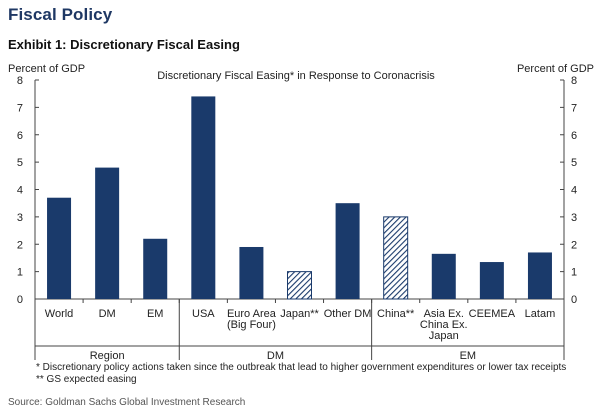 The width and height of the screenshot is (602, 418). Describe the element at coordinates (574, 136) in the screenshot. I see `y-tick-label-right: 6` at that location.